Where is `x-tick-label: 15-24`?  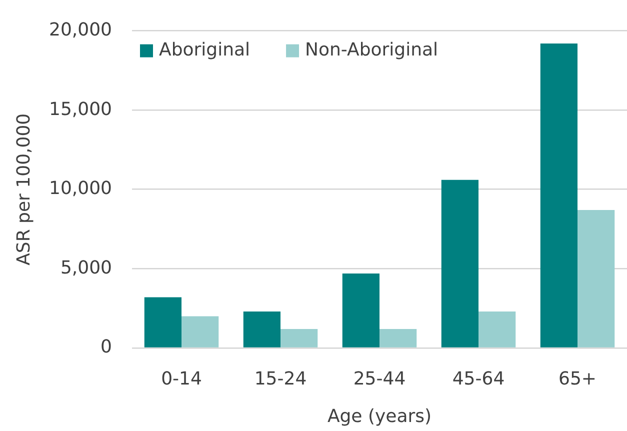
x-tick-label: 15-24 is located at coordinates (280, 379).